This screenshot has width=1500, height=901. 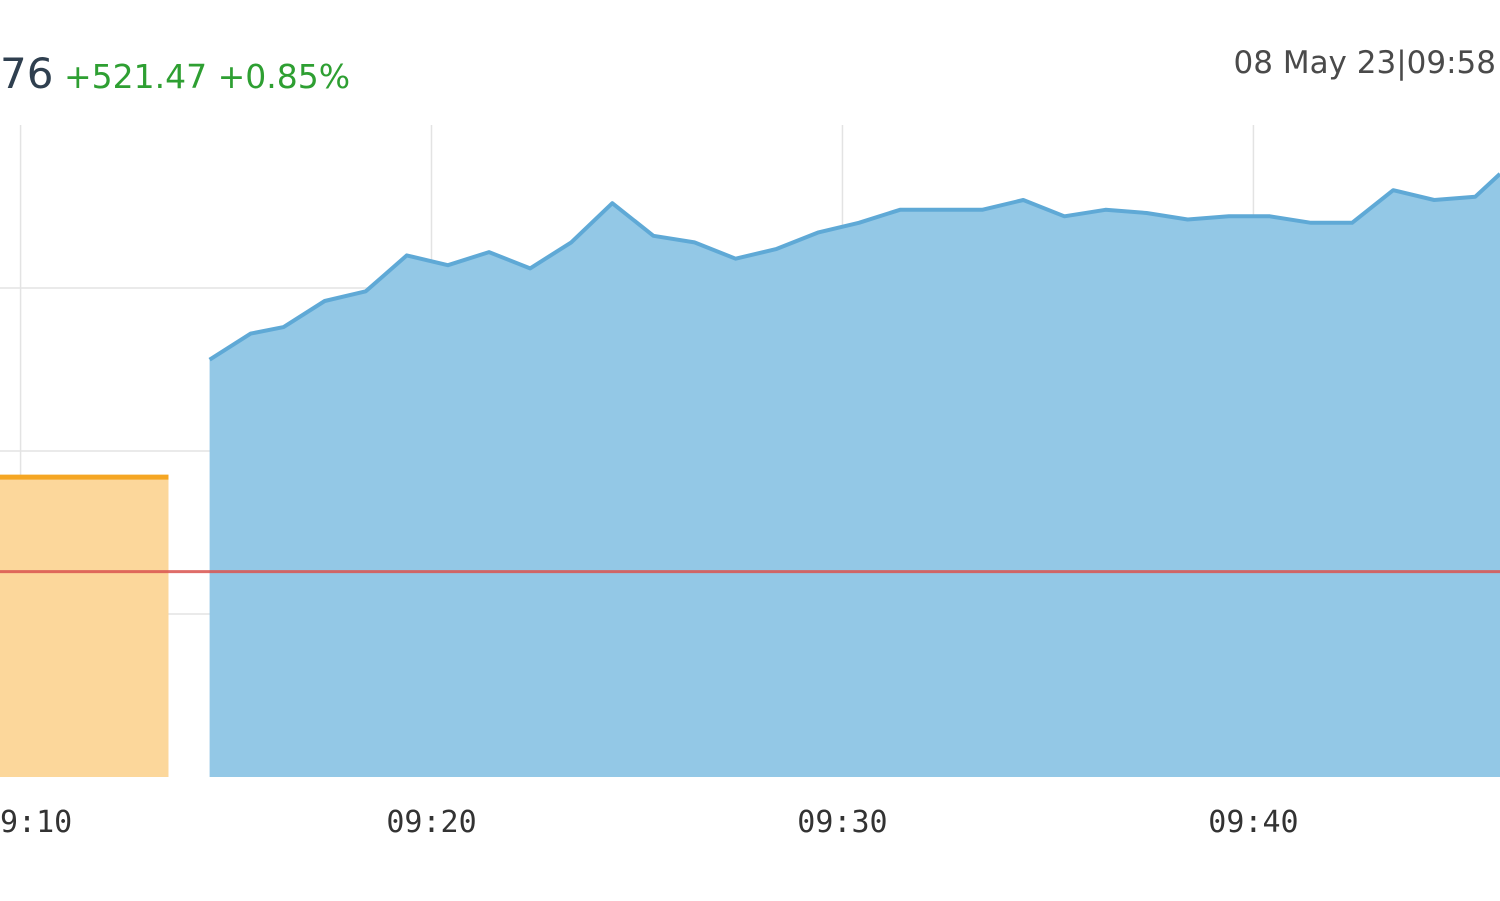 What do you see at coordinates (84, 627) in the screenshot?
I see `preopen-area` at bounding box center [84, 627].